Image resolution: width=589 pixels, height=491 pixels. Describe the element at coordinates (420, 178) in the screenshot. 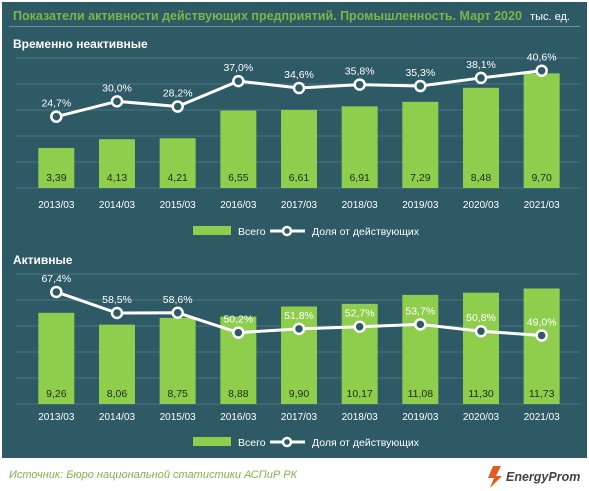

I see `bar-value-label: 7,29` at that location.